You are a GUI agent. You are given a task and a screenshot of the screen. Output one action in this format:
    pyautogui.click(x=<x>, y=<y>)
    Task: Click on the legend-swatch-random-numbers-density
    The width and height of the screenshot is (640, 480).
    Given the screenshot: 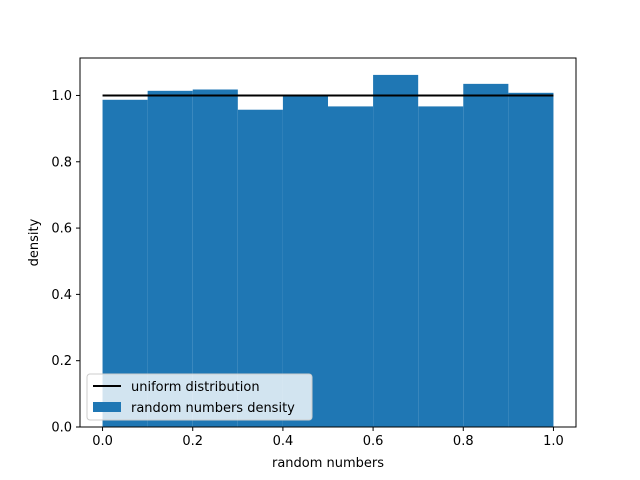 What is the action you would take?
    pyautogui.click(x=107, y=407)
    